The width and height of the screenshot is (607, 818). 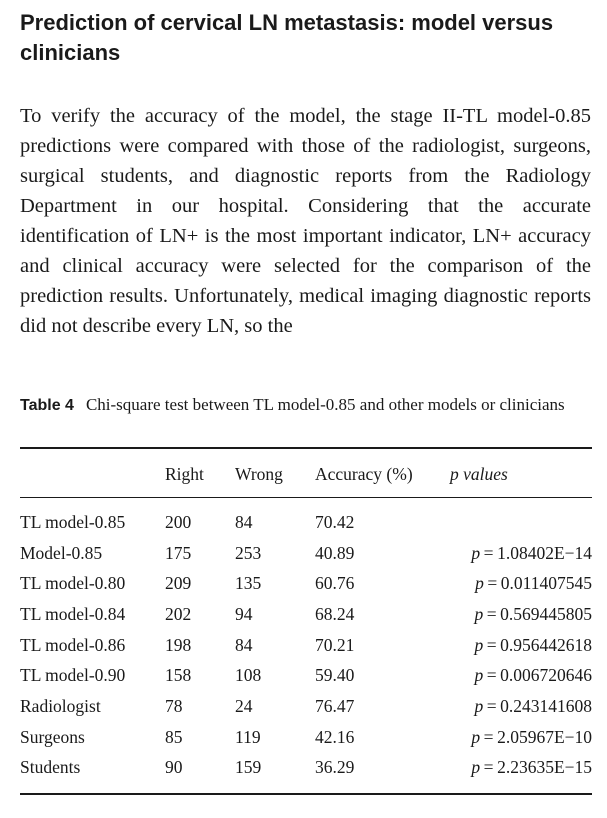 I want to click on table-header-row: Right Wrong Accuracy (%) p values, so click(x=306, y=474).